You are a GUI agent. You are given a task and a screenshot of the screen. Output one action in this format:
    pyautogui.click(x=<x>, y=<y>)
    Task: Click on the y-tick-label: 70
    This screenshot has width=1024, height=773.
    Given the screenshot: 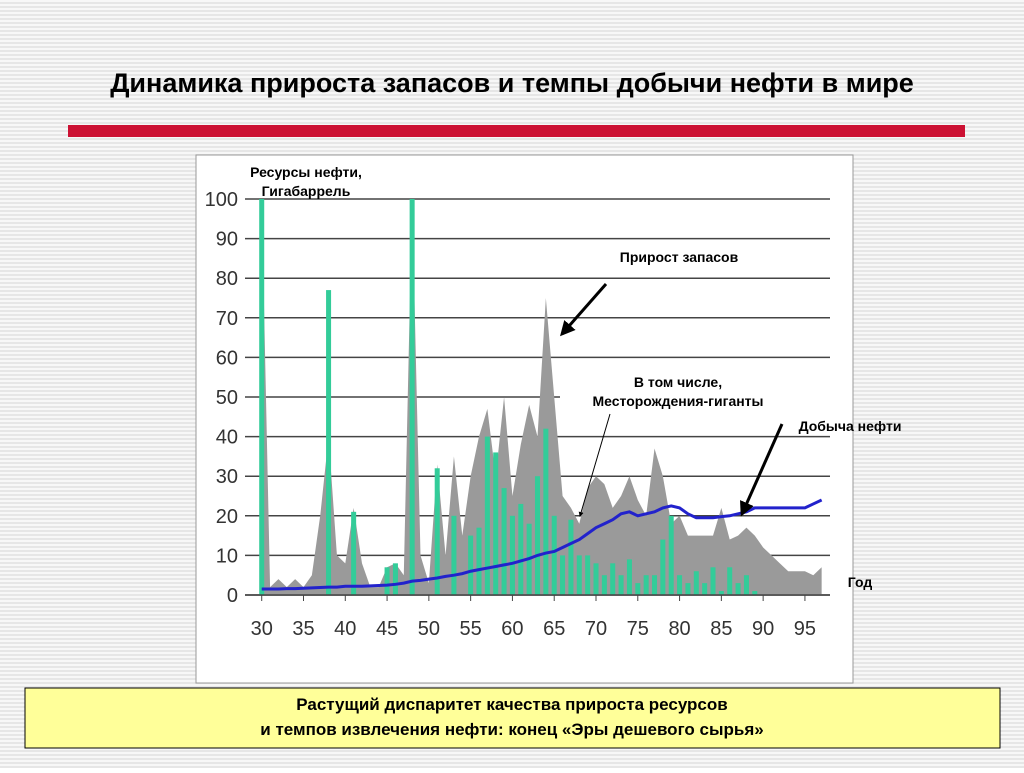 What is the action you would take?
    pyautogui.click(x=227, y=319)
    